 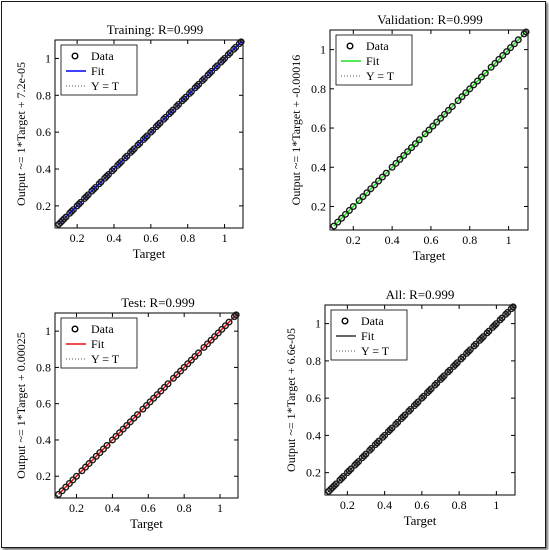 What do you see at coordinates (384, 505) in the screenshot?
I see `x-tick-label: 0.4` at bounding box center [384, 505].